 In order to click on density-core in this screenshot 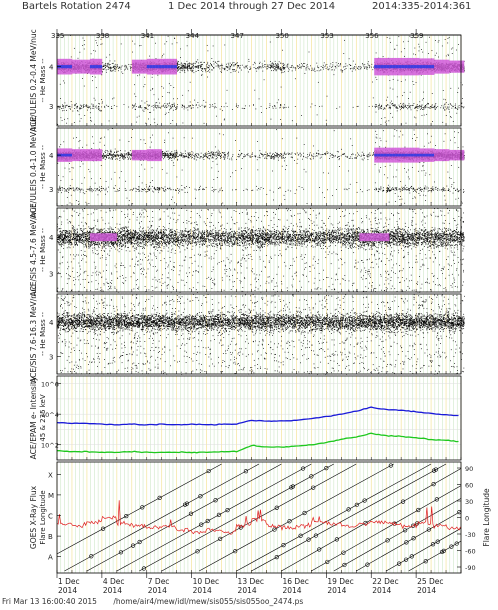, I will do `click(139, 66)`.